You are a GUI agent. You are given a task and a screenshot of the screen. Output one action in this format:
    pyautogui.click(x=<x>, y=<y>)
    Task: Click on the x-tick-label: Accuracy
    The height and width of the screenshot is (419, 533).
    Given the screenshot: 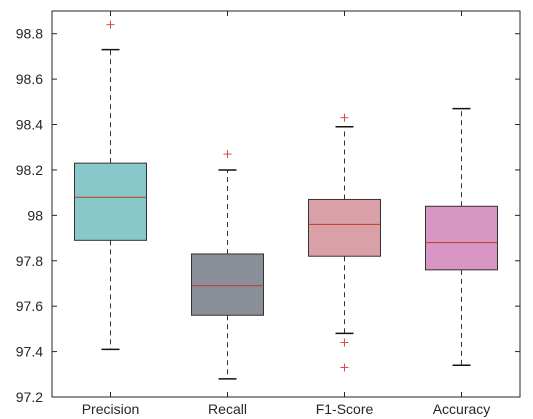 What is the action you would take?
    pyautogui.click(x=462, y=409)
    